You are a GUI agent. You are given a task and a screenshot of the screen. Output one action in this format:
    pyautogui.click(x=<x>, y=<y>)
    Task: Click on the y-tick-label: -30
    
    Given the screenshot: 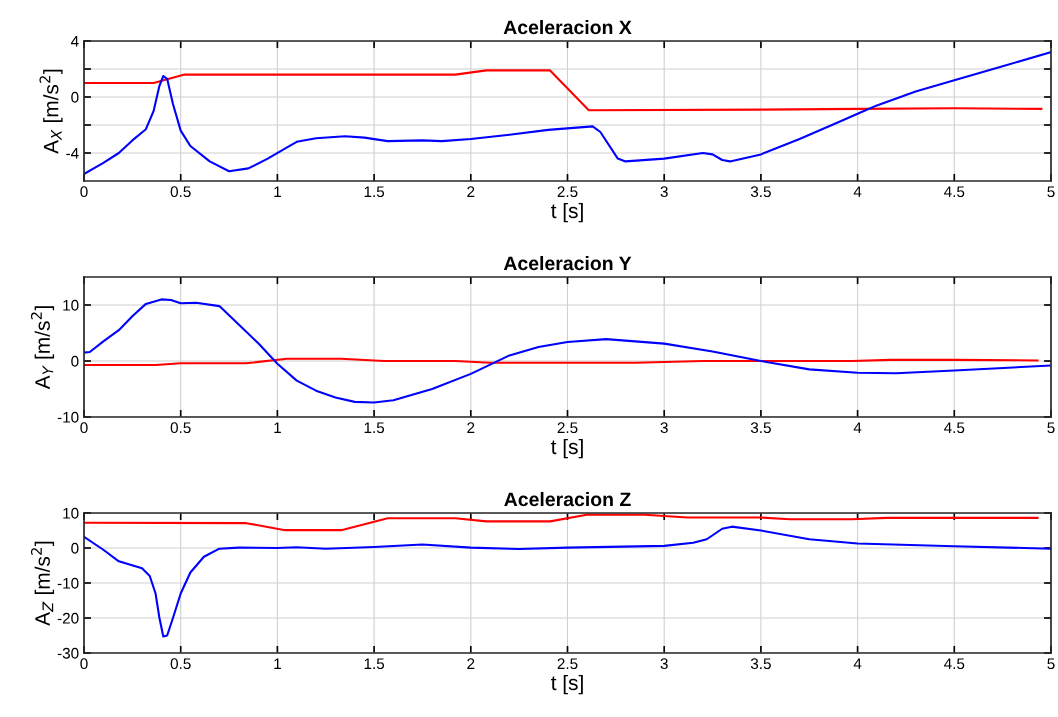 What is the action you would take?
    pyautogui.click(x=68, y=653)
    